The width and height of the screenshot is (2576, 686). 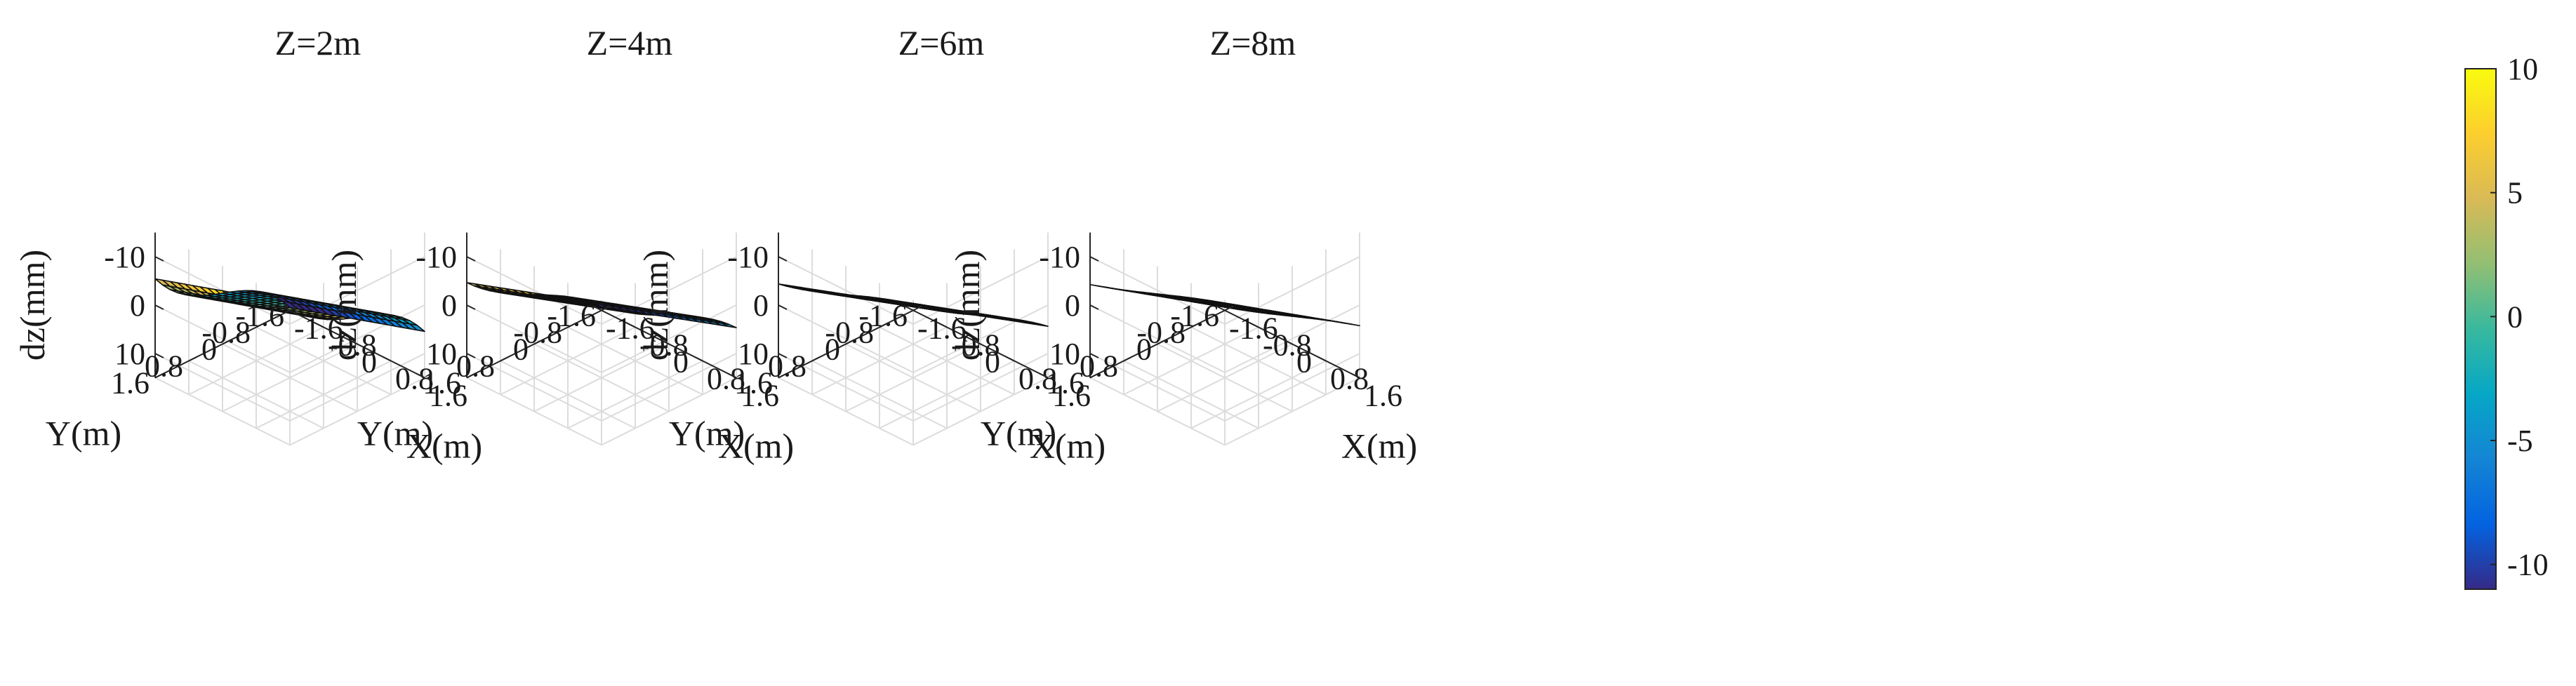 What do you see at coordinates (1304, 362) in the screenshot?
I see `x-tick-label: 0` at bounding box center [1304, 362].